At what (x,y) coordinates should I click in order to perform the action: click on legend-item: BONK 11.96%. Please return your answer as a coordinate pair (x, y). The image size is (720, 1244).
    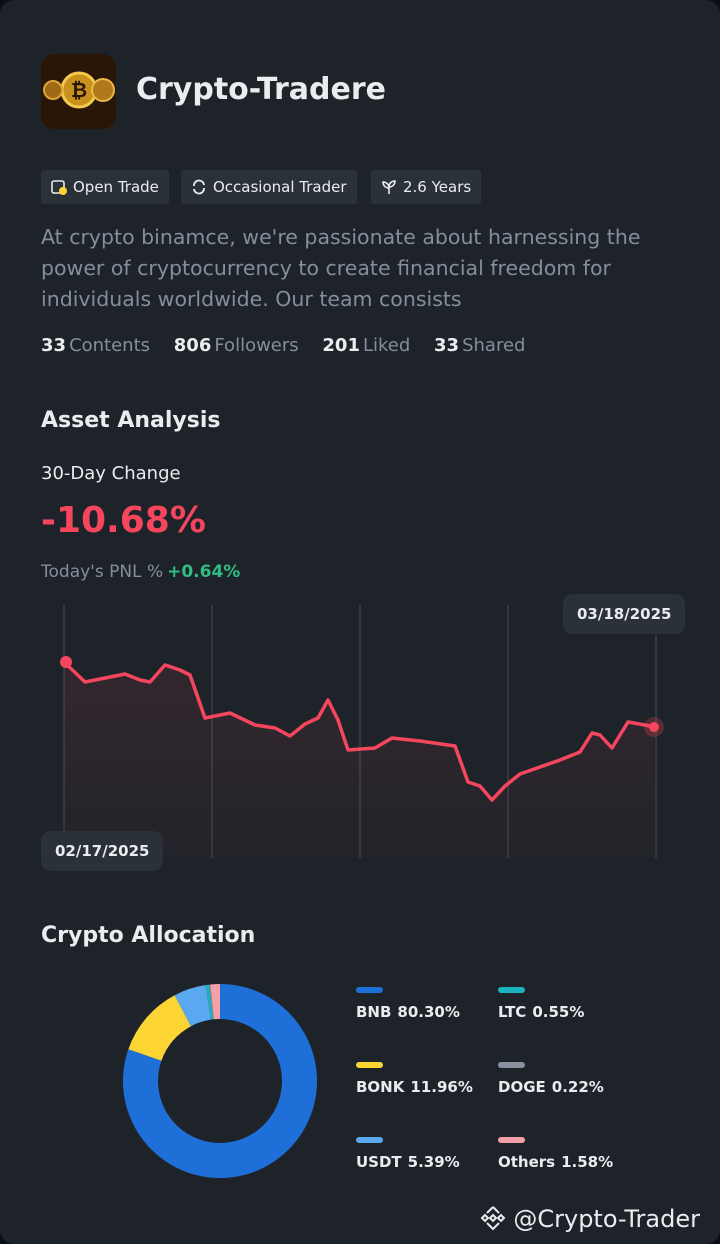
    Looking at the image, I should click on (414, 1079).